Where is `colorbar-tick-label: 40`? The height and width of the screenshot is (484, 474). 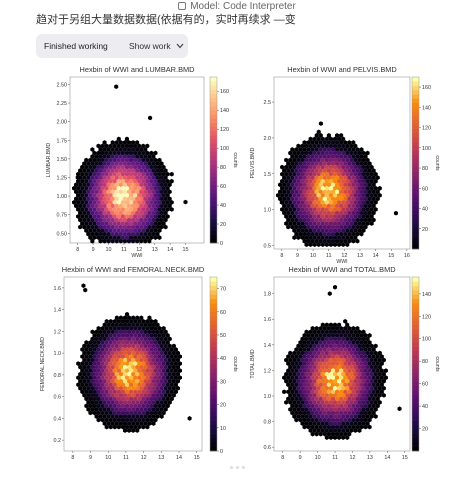 colorbar-tick-label: 40 is located at coordinates (223, 206).